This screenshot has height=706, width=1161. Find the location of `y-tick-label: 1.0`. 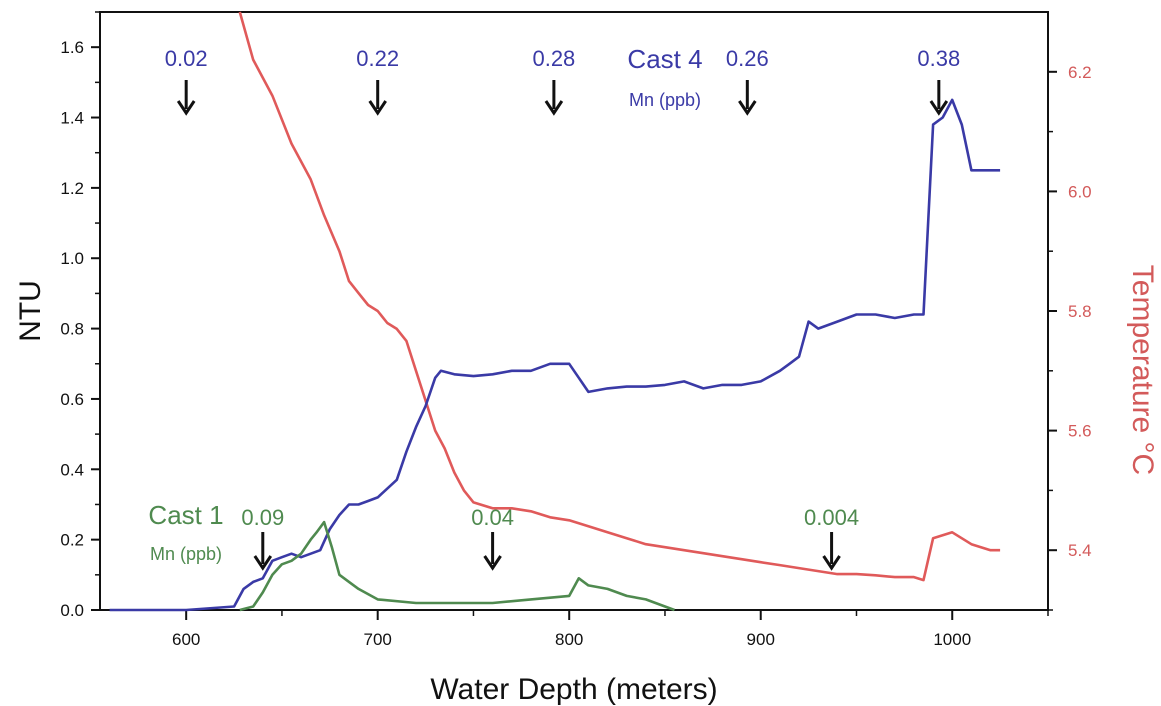

y-tick-label: 1.0 is located at coordinates (72, 258).